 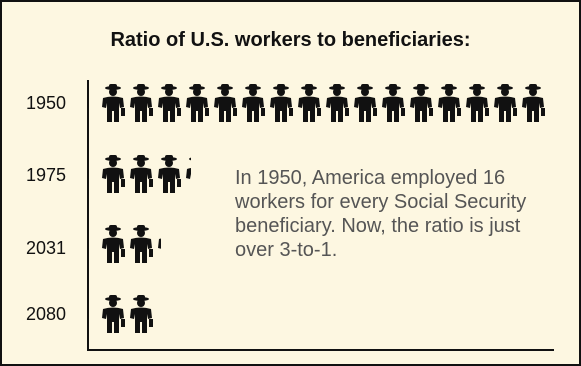 I want to click on worker-icons-2080, so click(x=127, y=314).